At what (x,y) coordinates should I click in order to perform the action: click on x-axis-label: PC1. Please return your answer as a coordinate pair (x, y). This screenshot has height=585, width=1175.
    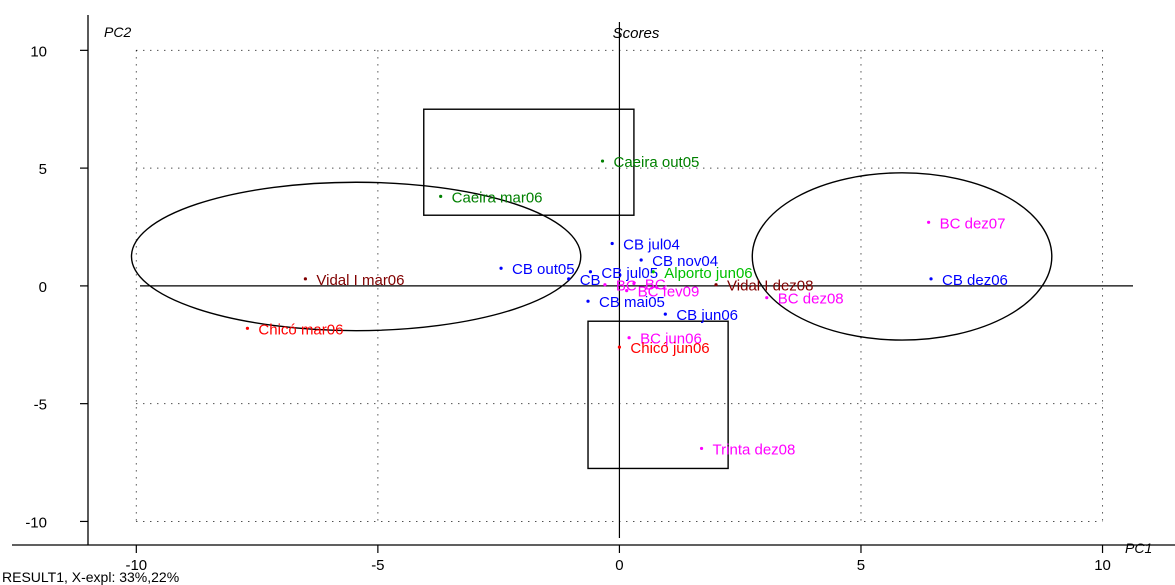
    Looking at the image, I should click on (1138, 548).